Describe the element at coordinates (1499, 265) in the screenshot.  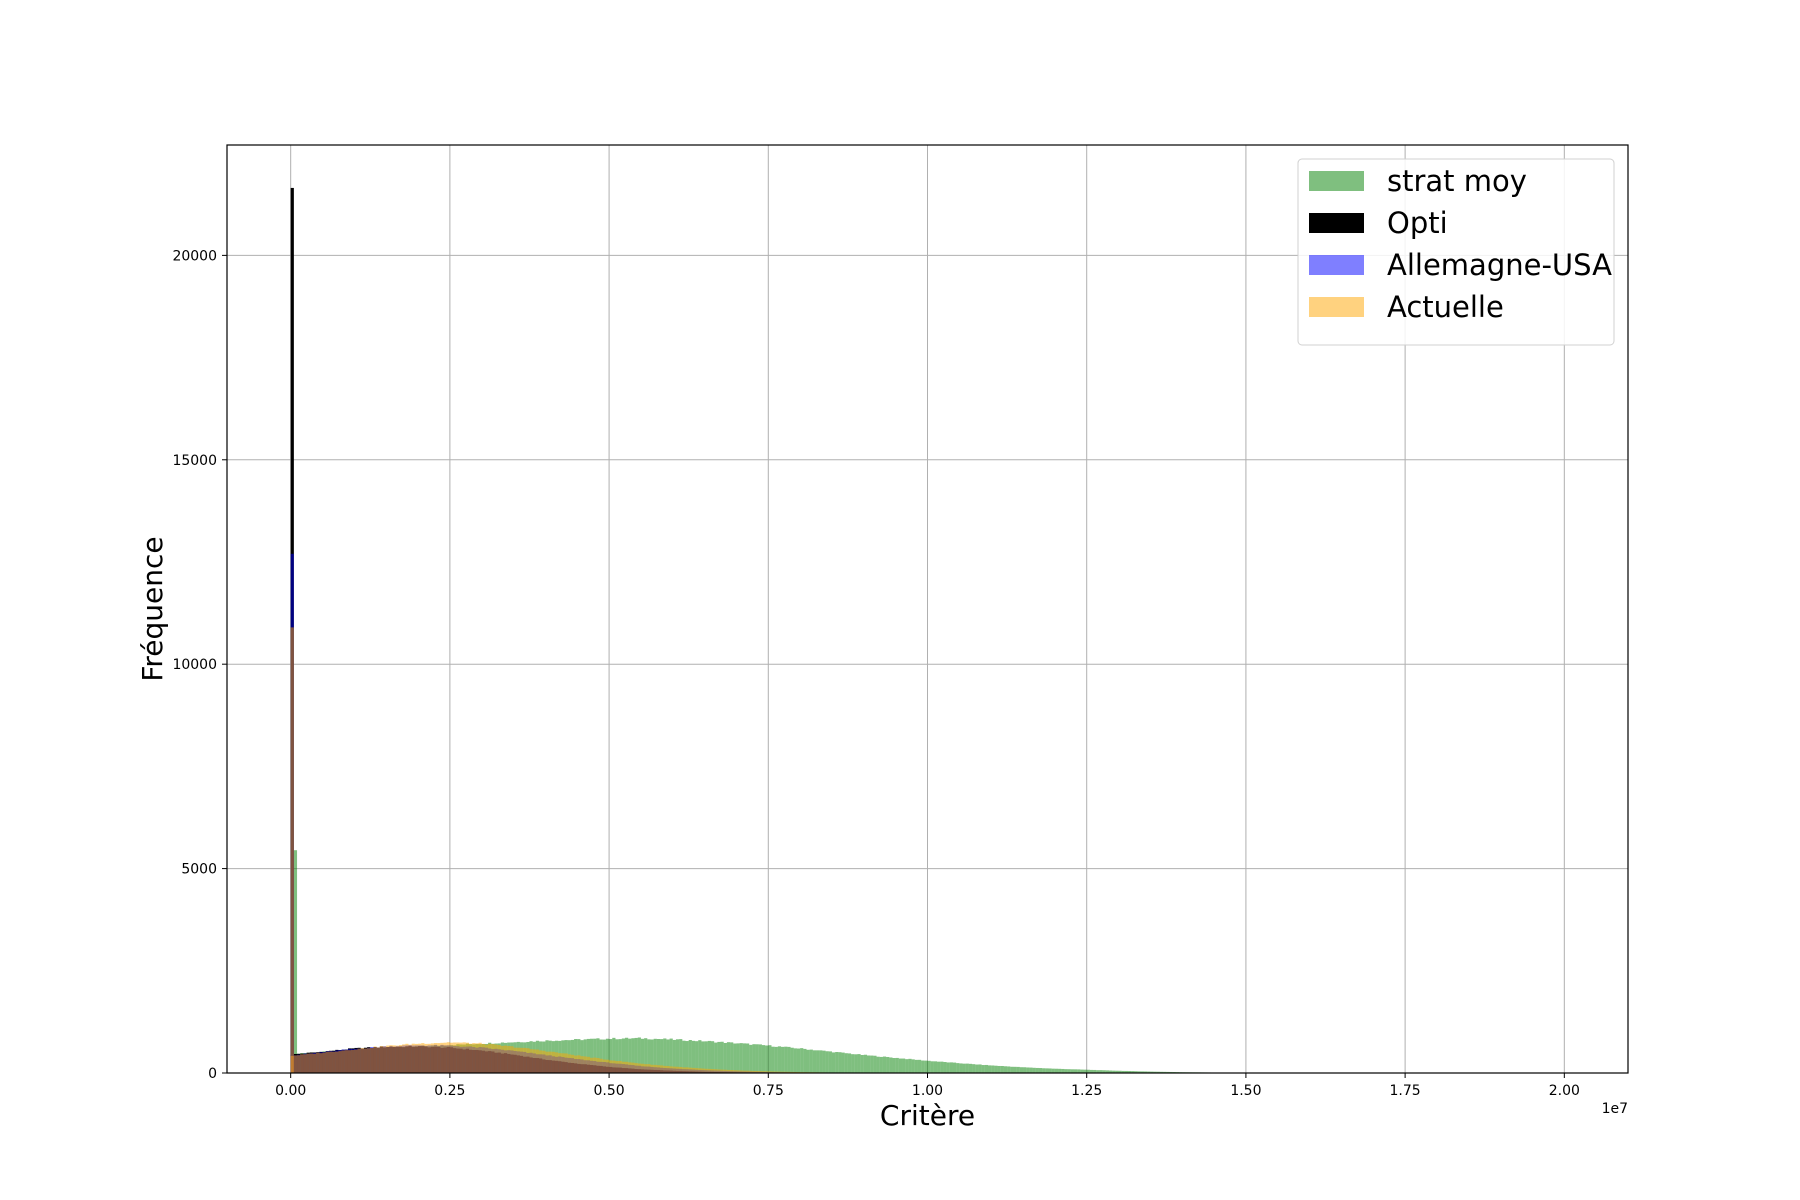
I see `legend-label: Allemagne-USA` at that location.